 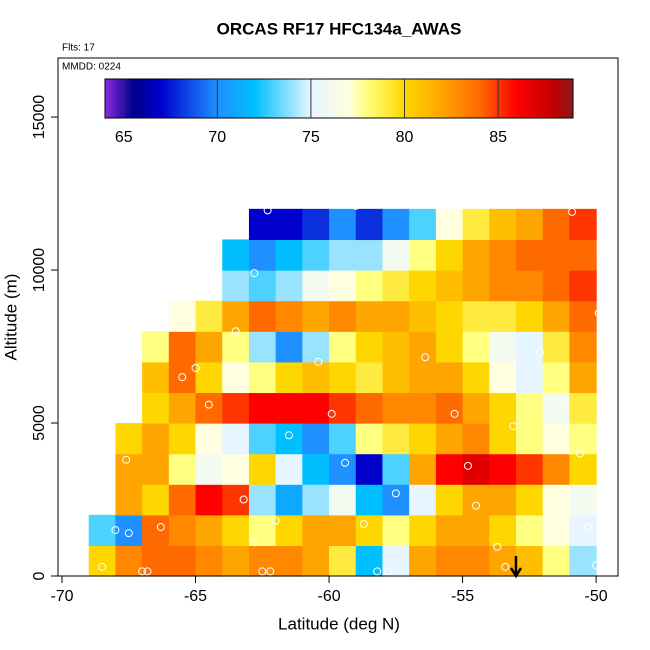 I want to click on colorbar, so click(x=339, y=98).